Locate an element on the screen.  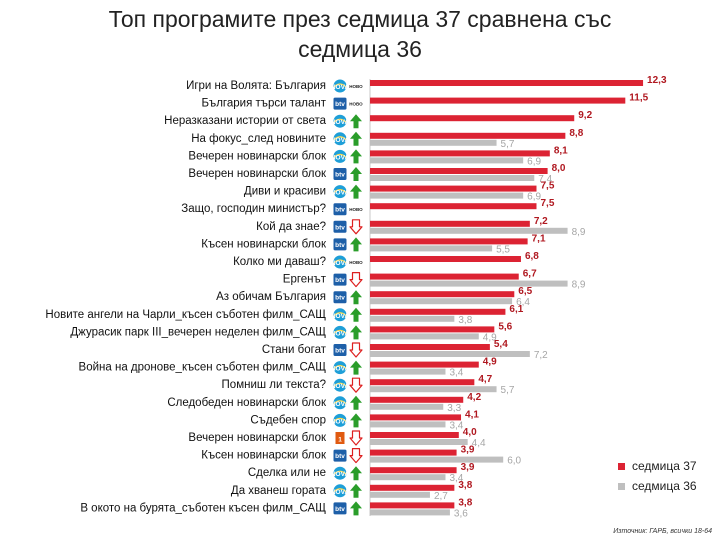
category-label: Вечерен новинарски блок is located at coordinates (257, 174).